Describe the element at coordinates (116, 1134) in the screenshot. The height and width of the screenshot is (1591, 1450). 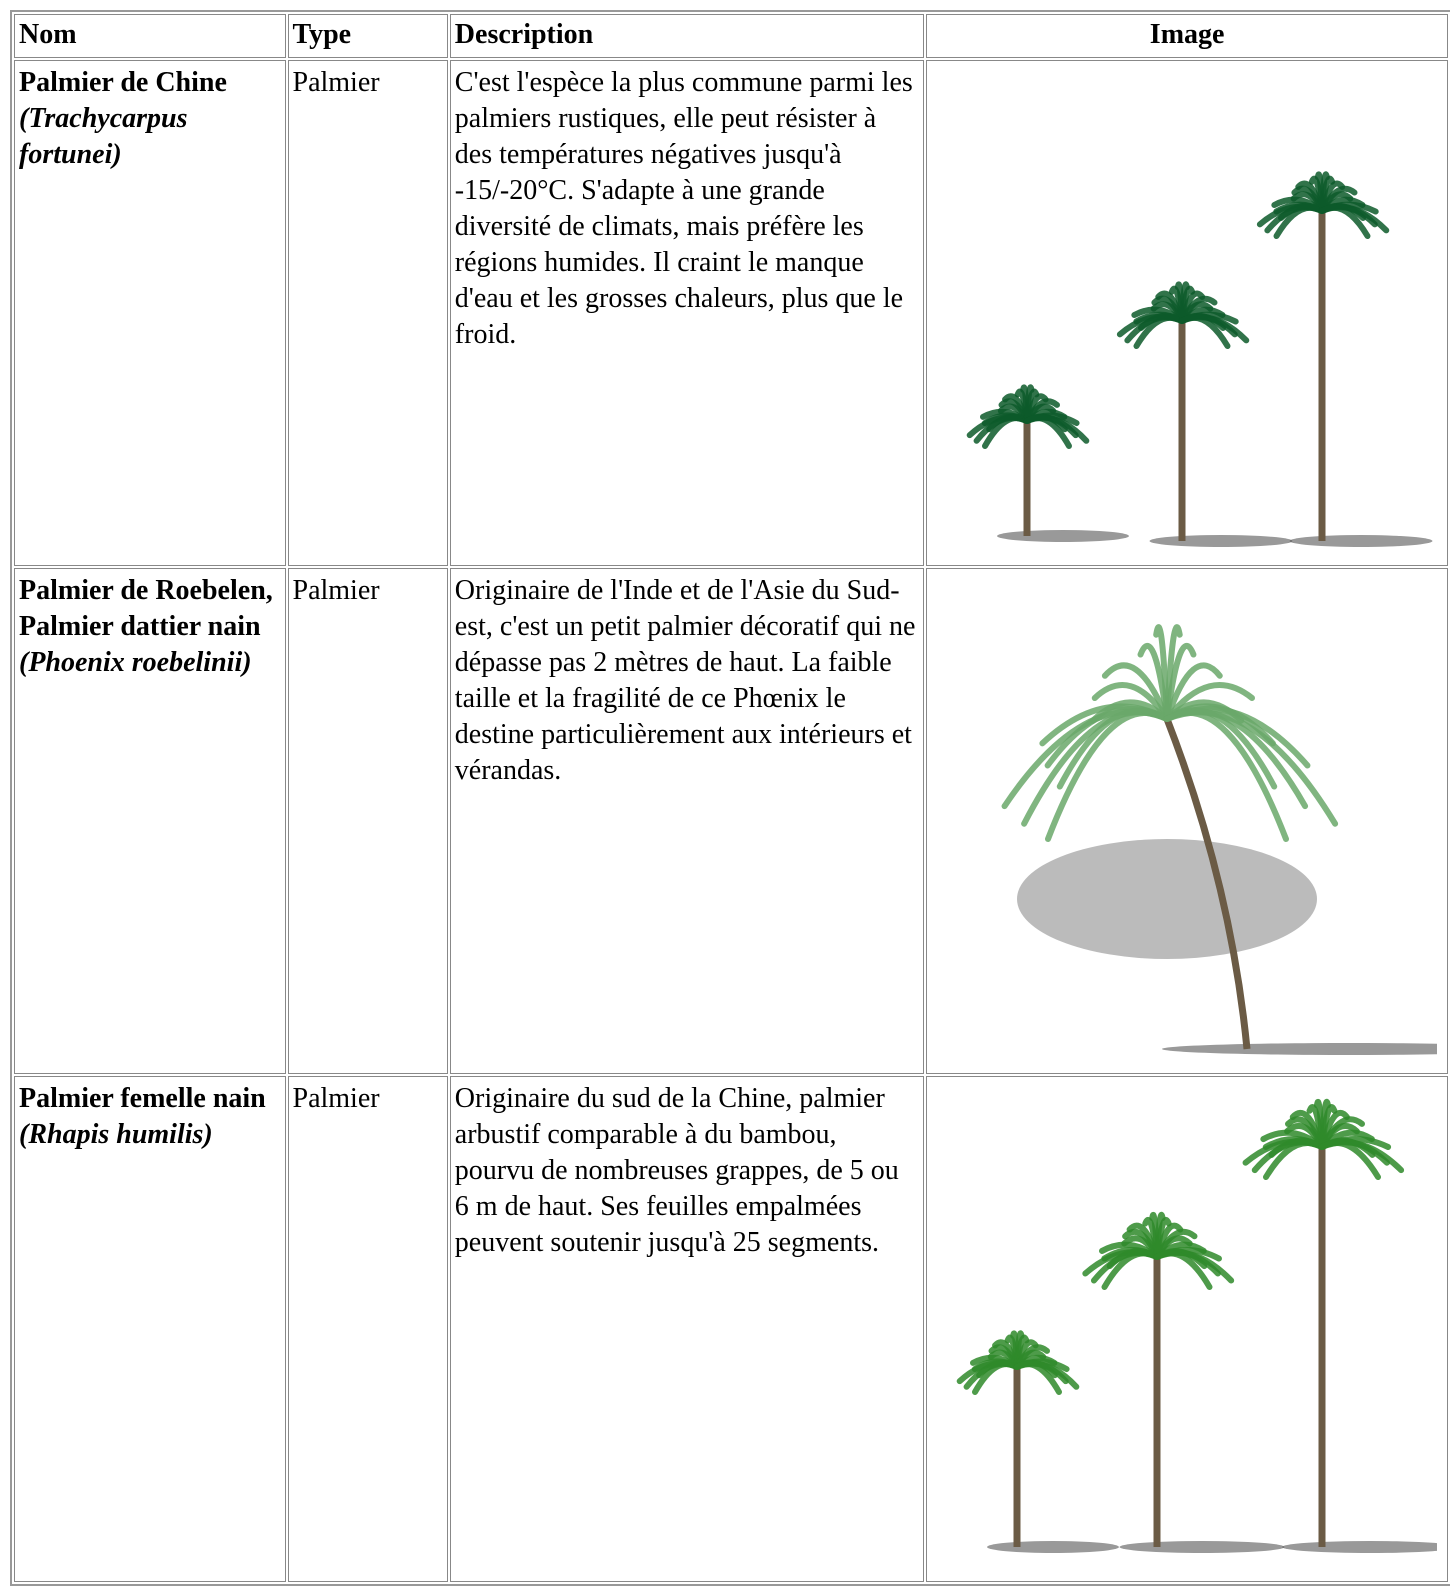
I see `scientific-name: (Rhapis humilis)` at that location.